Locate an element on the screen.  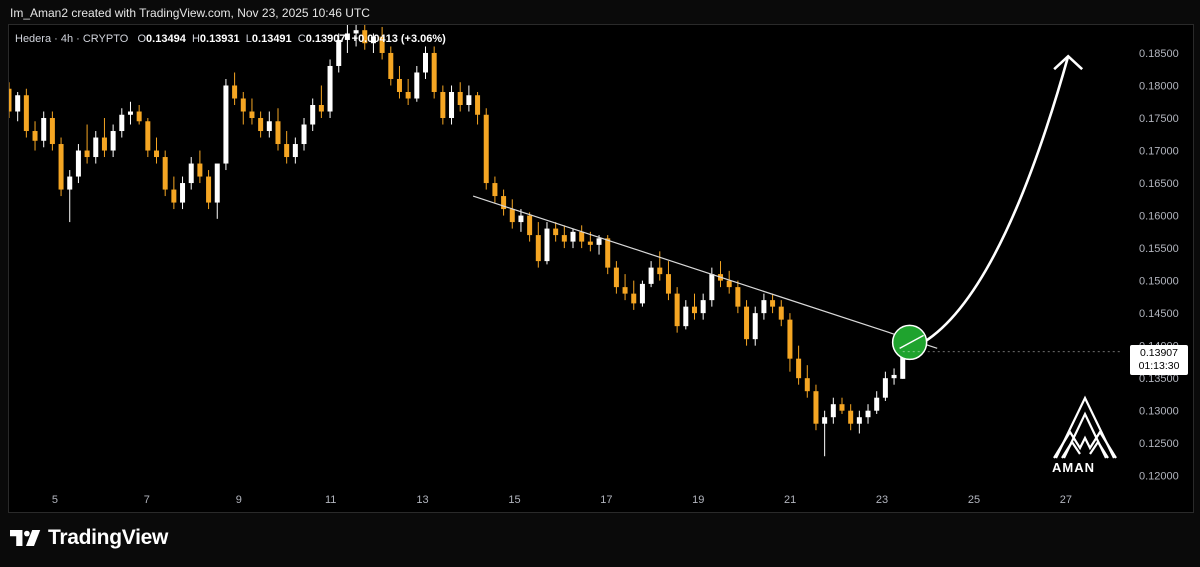
x-tick-label: 19 is located at coordinates (698, 500).